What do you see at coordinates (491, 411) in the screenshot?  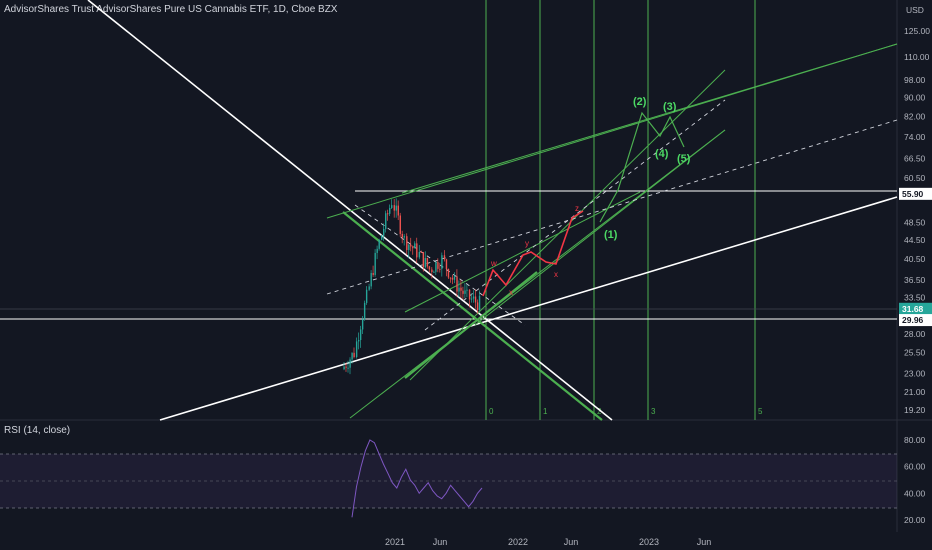 I see `cycle-number-label: 0` at bounding box center [491, 411].